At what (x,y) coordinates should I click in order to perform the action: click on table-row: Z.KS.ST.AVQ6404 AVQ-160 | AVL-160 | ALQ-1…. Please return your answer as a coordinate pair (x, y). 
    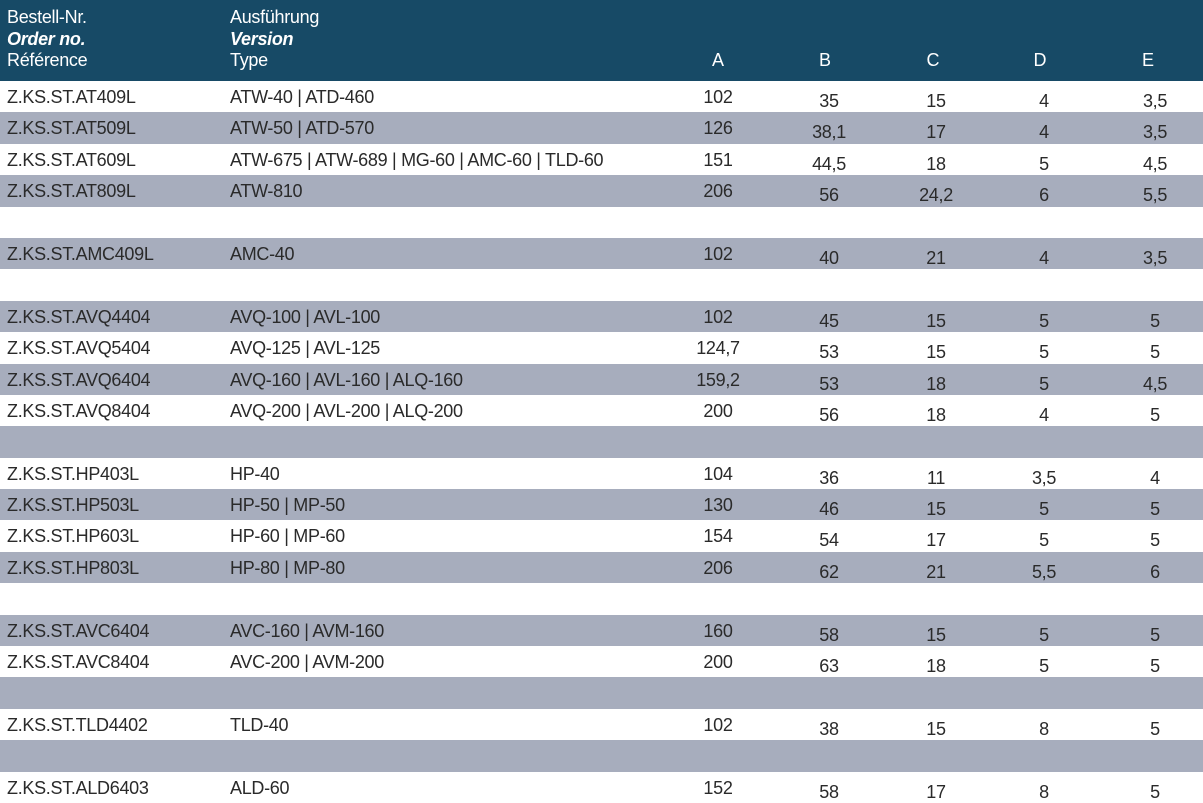
    Looking at the image, I should click on (601, 379).